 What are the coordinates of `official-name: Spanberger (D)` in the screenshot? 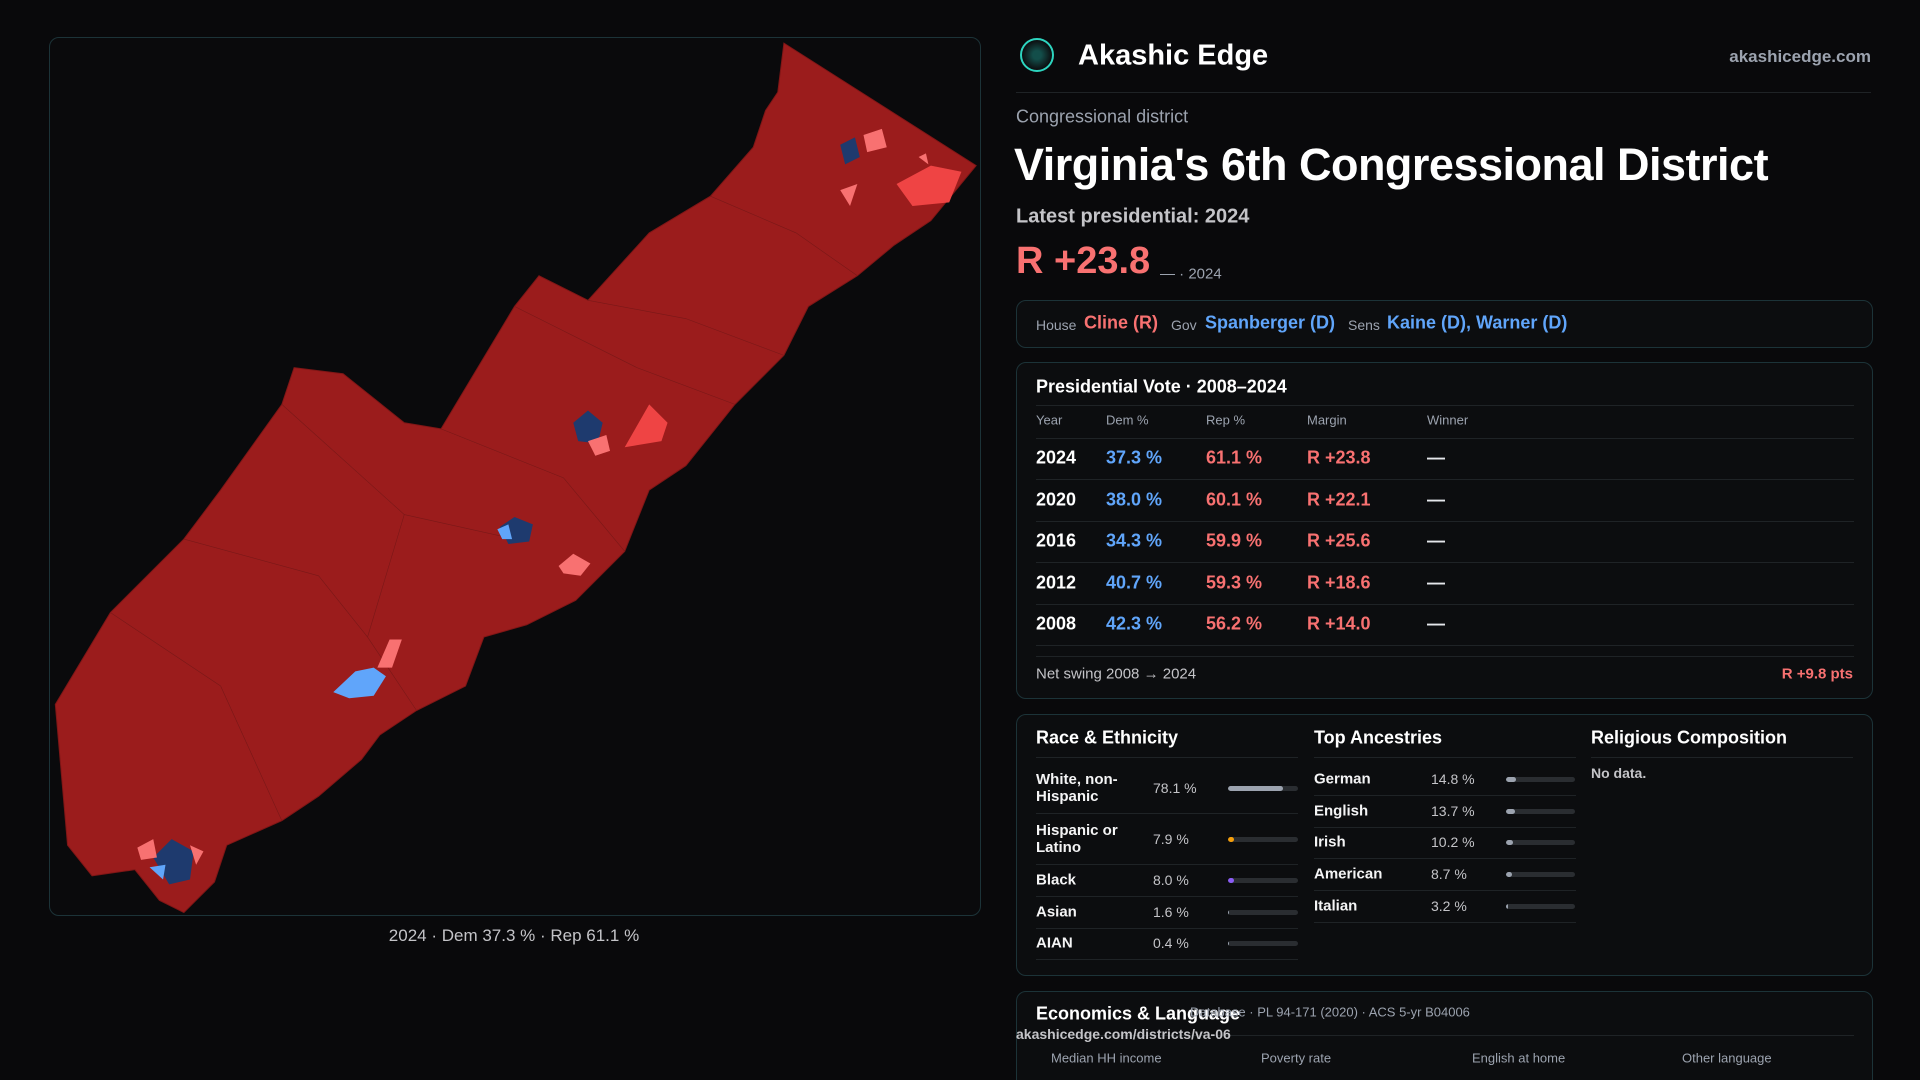 It's located at (1270, 322).